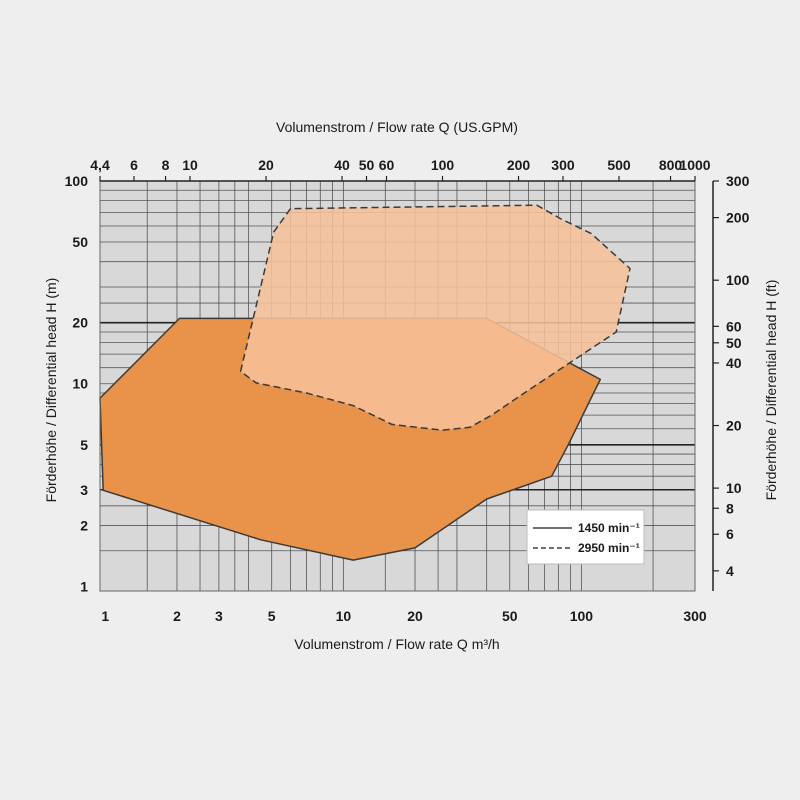  Describe the element at coordinates (609, 548) in the screenshot. I see `legend-label-2950: 2950 min⁻¹` at that location.